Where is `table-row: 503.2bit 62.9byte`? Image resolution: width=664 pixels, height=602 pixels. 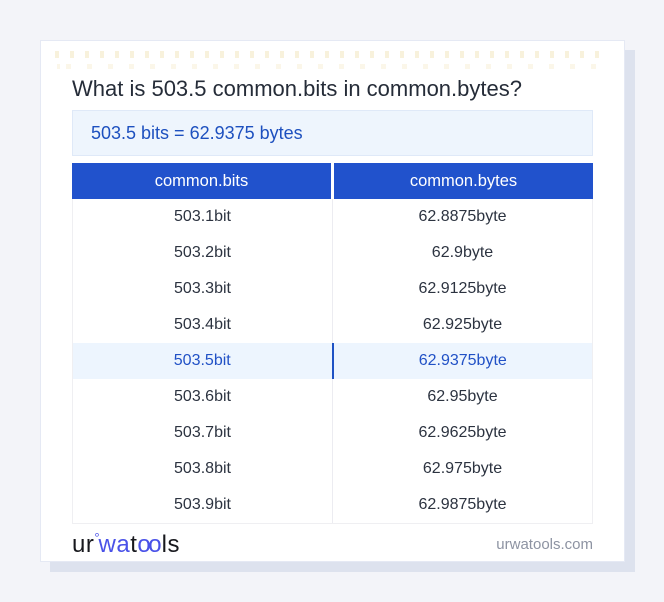
table-row: 503.2bit 62.9byte is located at coordinates (332, 253).